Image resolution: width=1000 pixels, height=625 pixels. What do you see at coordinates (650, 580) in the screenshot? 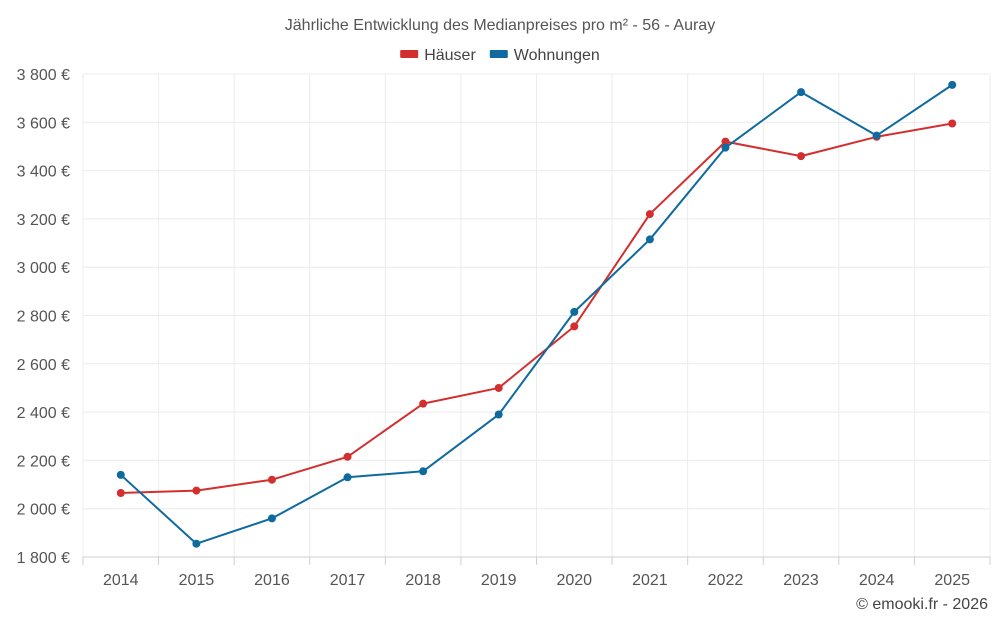
I see `x-tick-label: 2021` at bounding box center [650, 580].